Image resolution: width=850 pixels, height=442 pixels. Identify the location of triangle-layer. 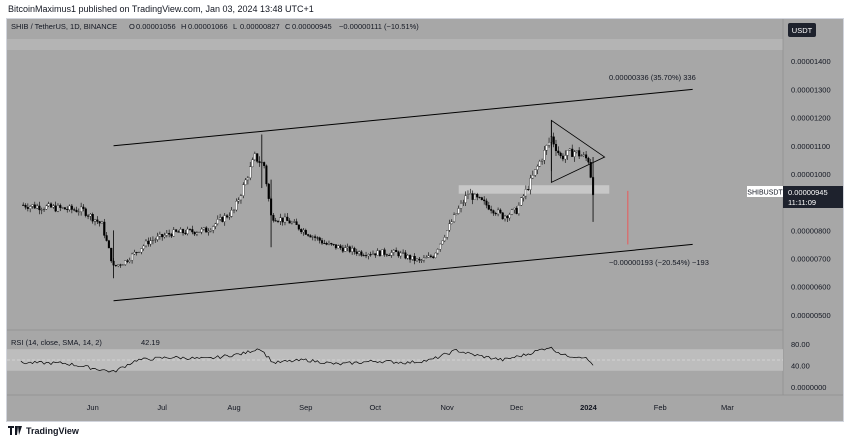
(578, 151).